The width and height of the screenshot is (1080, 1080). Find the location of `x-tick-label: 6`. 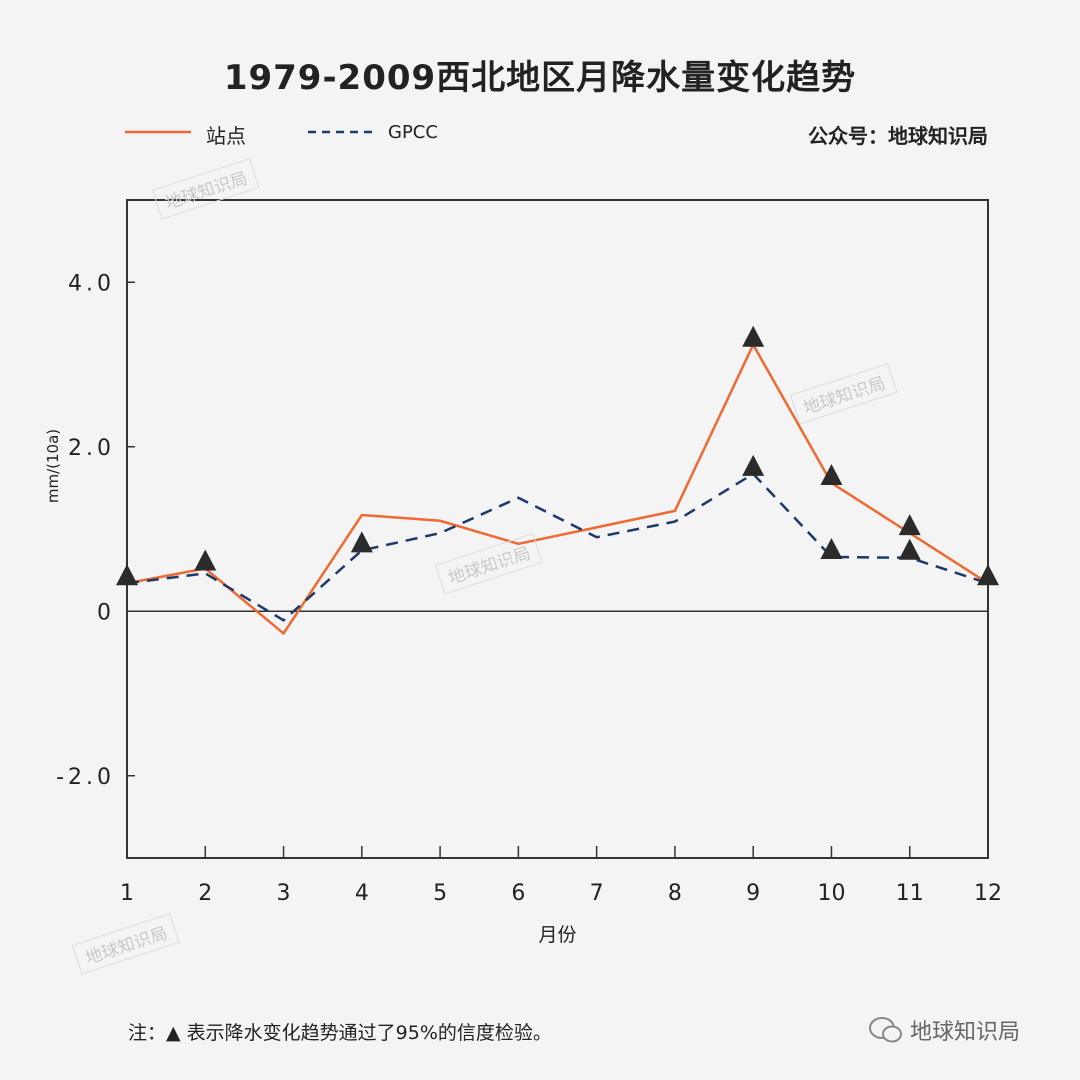

x-tick-label: 6 is located at coordinates (518, 893).